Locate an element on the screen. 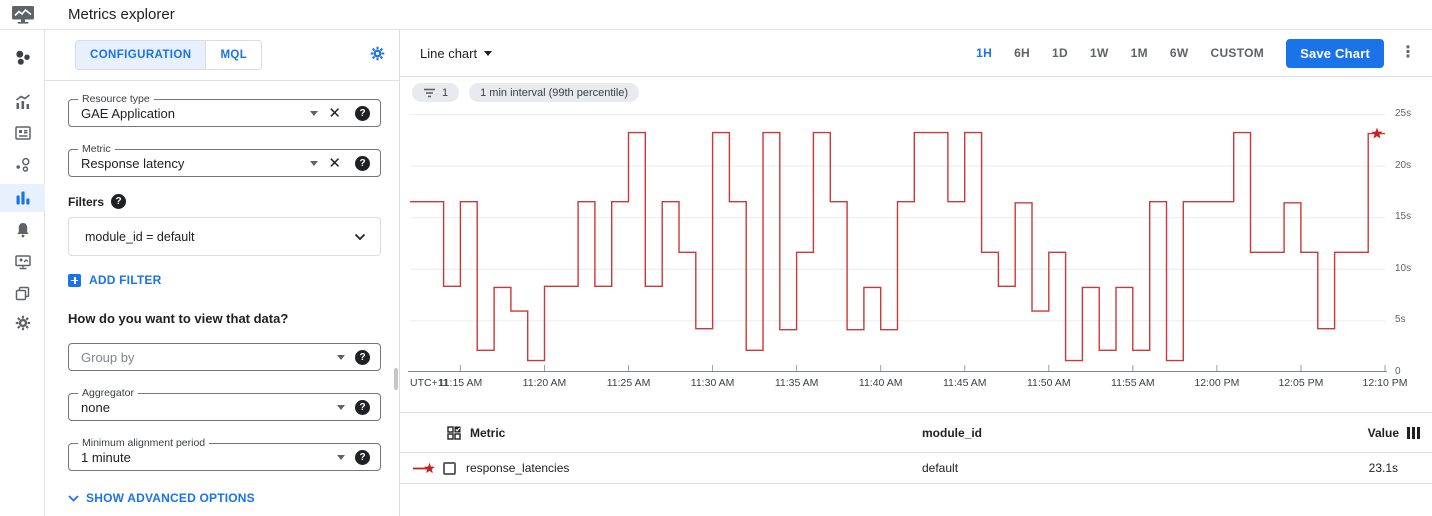  panel-divider is located at coordinates (222, 80).